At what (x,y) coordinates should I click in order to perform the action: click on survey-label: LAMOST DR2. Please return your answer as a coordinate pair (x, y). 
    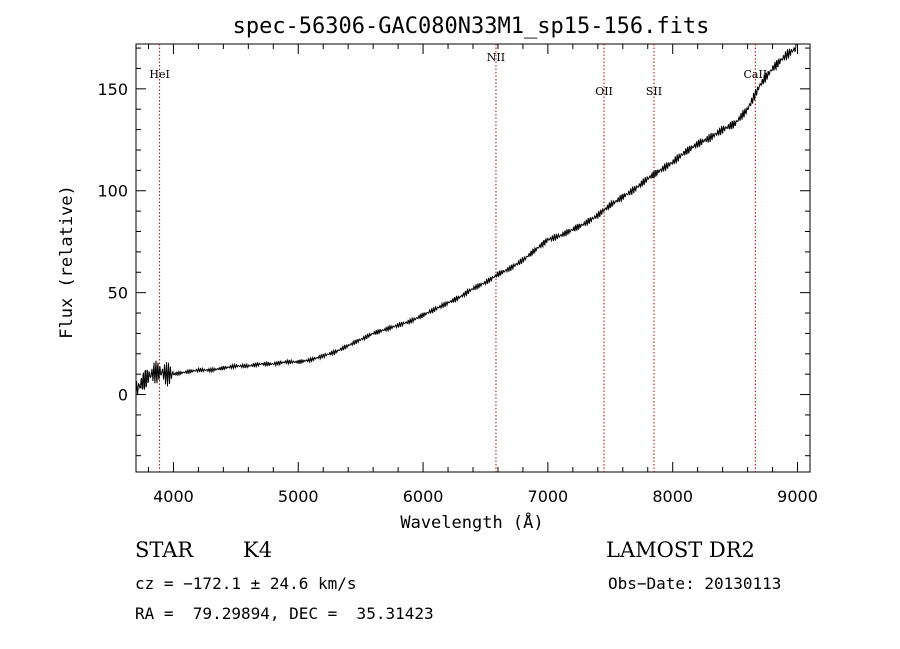
    Looking at the image, I should click on (680, 550).